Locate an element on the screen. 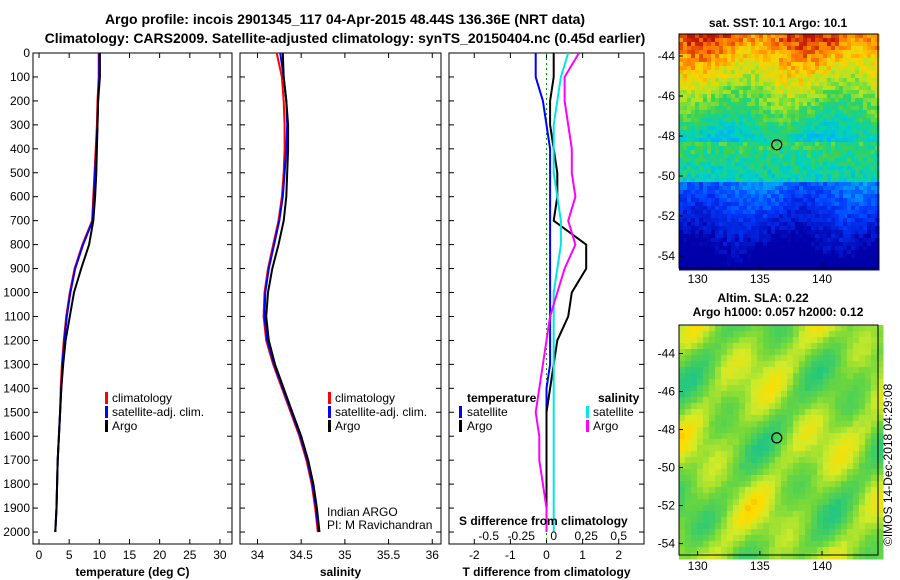  x-tick-label: 140 is located at coordinates (822, 566).